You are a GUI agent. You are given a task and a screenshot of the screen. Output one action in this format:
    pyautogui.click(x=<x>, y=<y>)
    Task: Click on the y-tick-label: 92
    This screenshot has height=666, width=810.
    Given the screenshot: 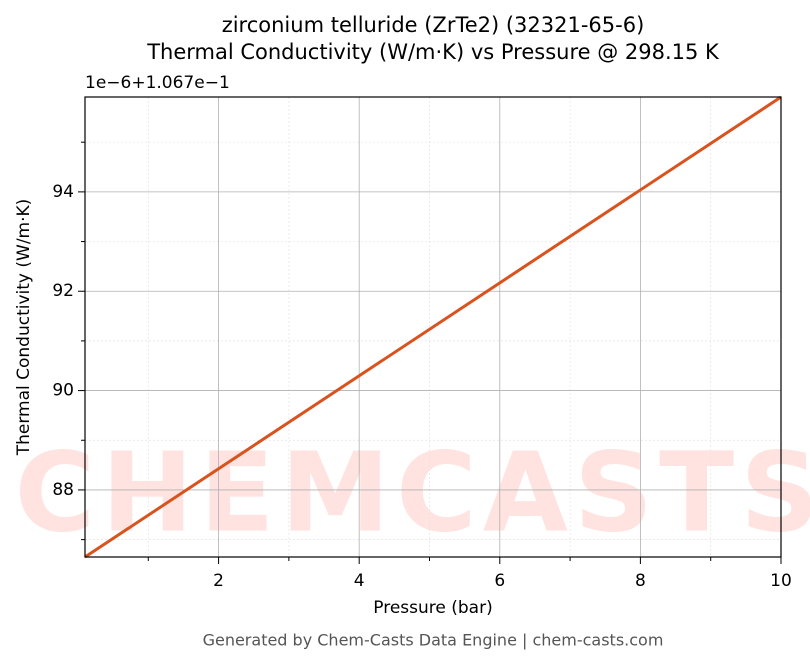 What is the action you would take?
    pyautogui.click(x=63, y=291)
    